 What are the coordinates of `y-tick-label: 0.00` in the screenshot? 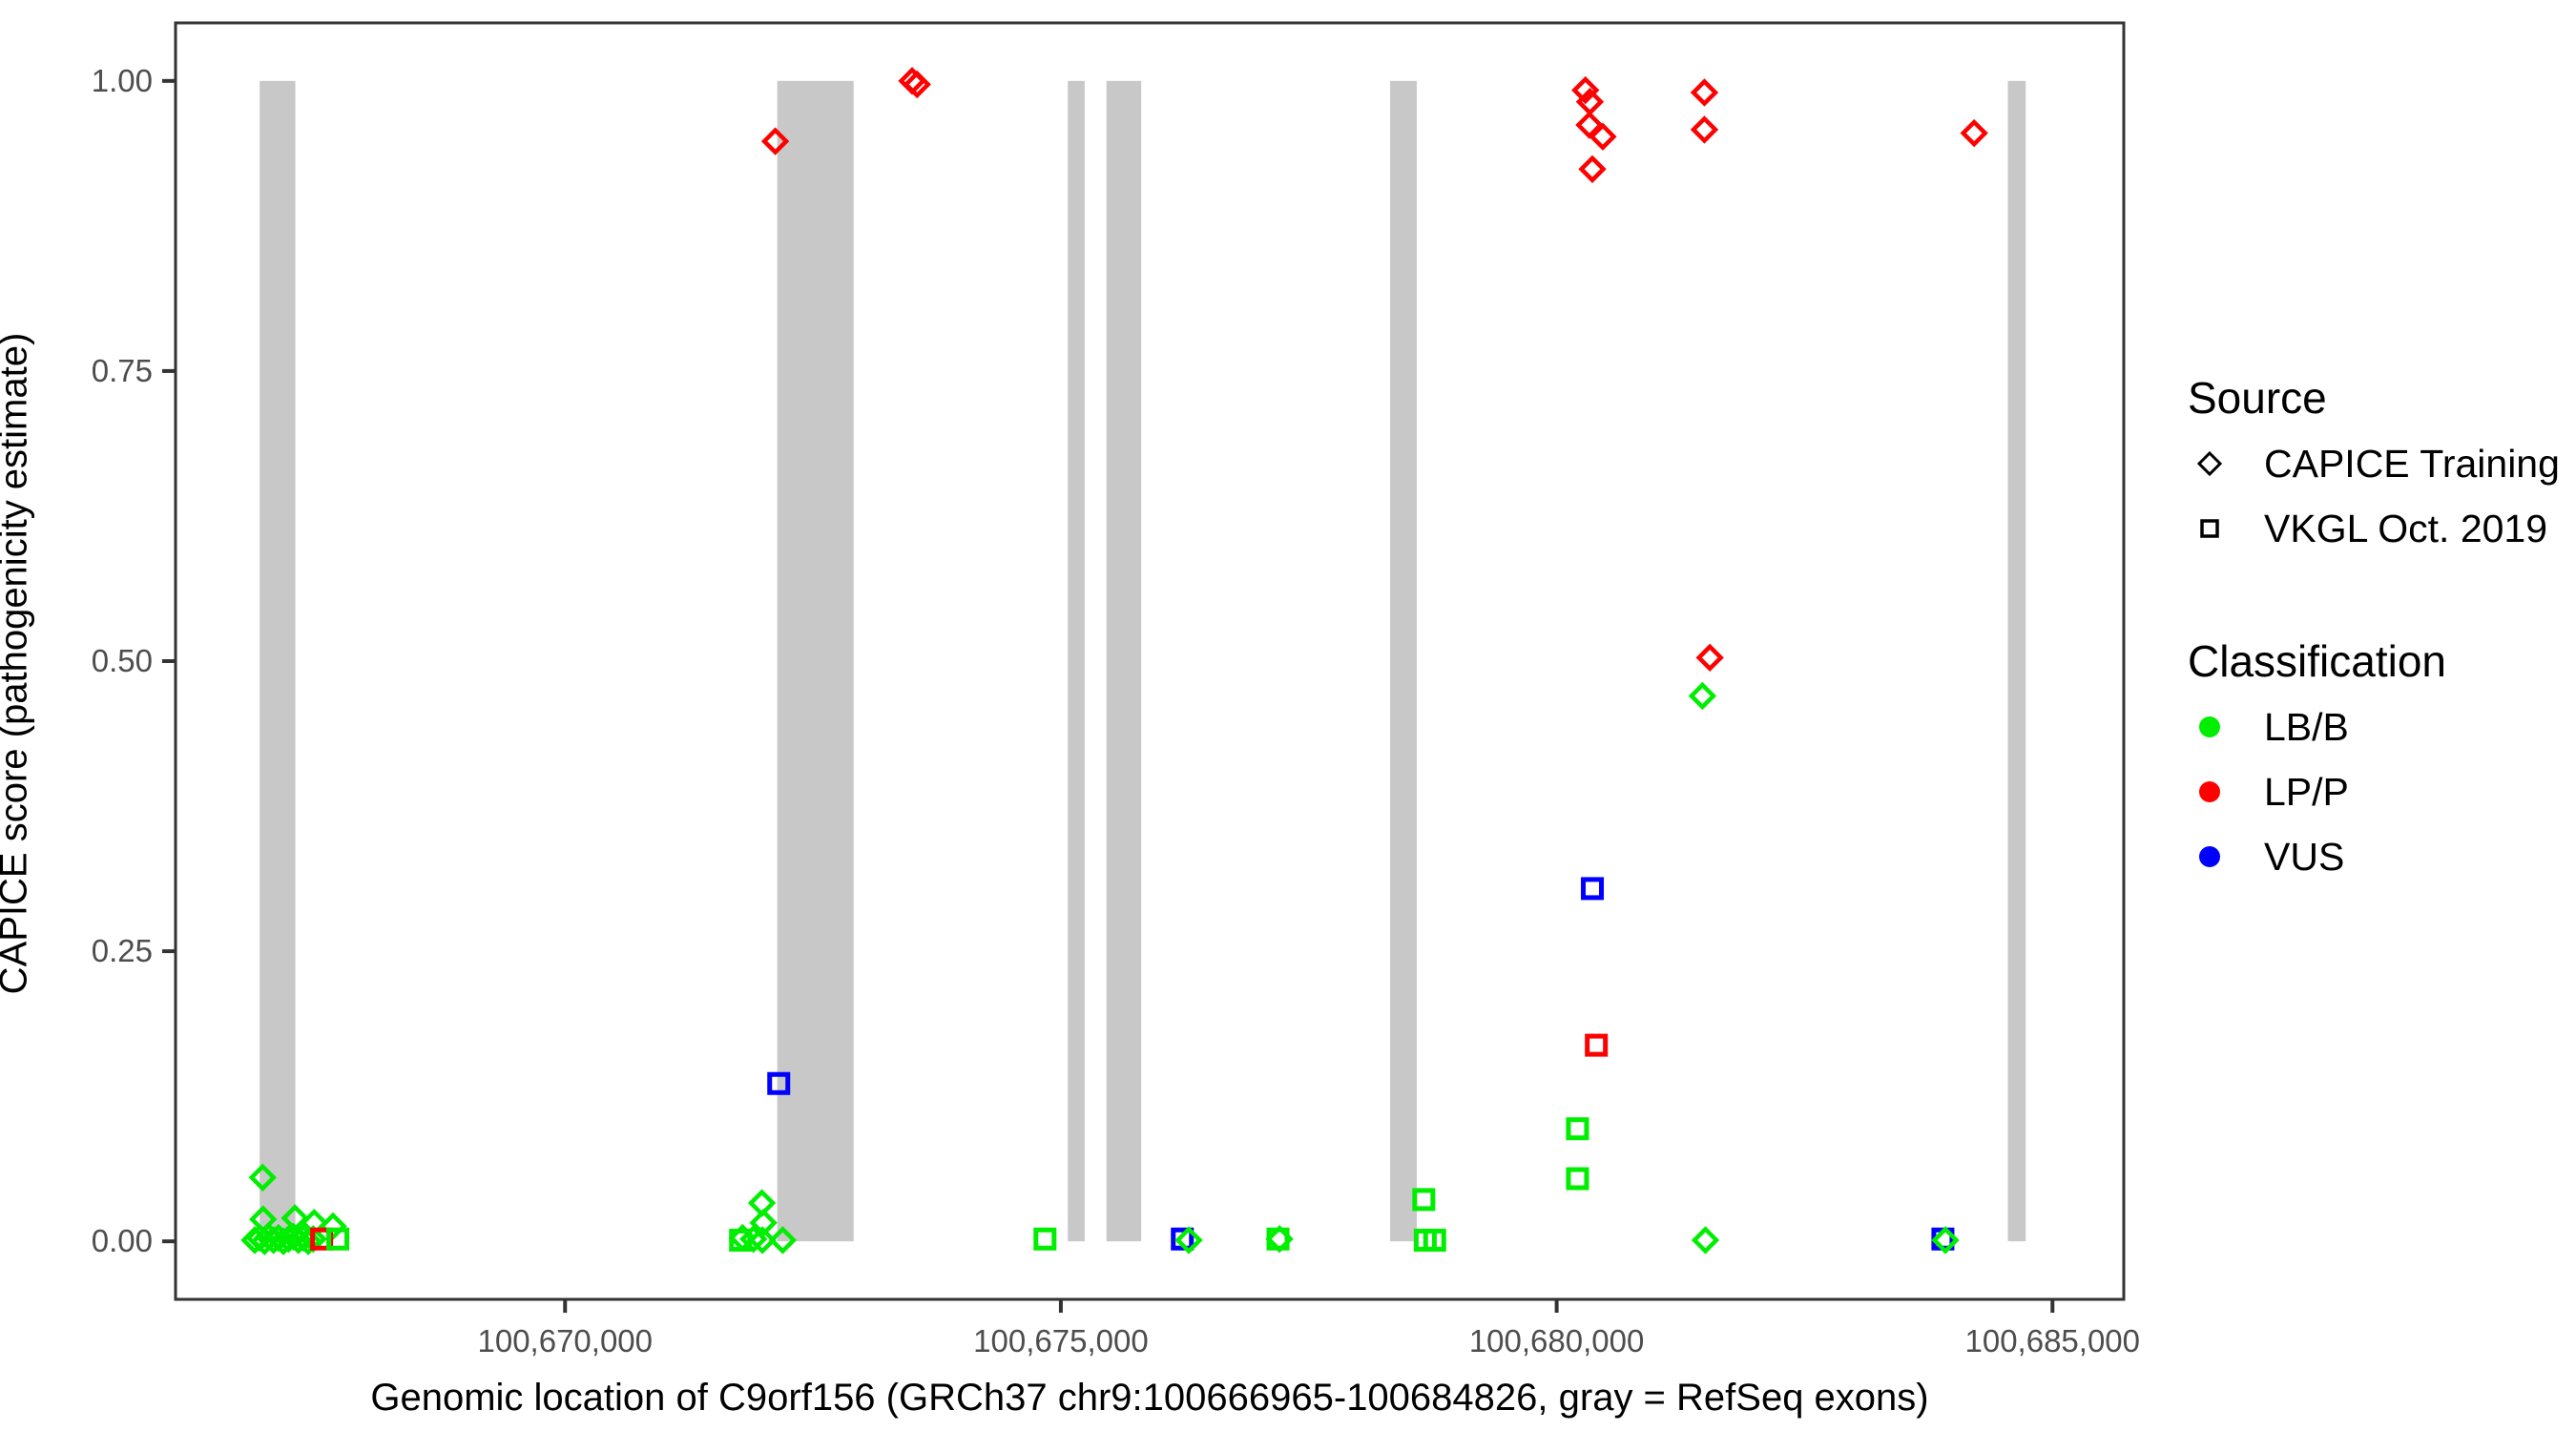 It's located at (122, 1240).